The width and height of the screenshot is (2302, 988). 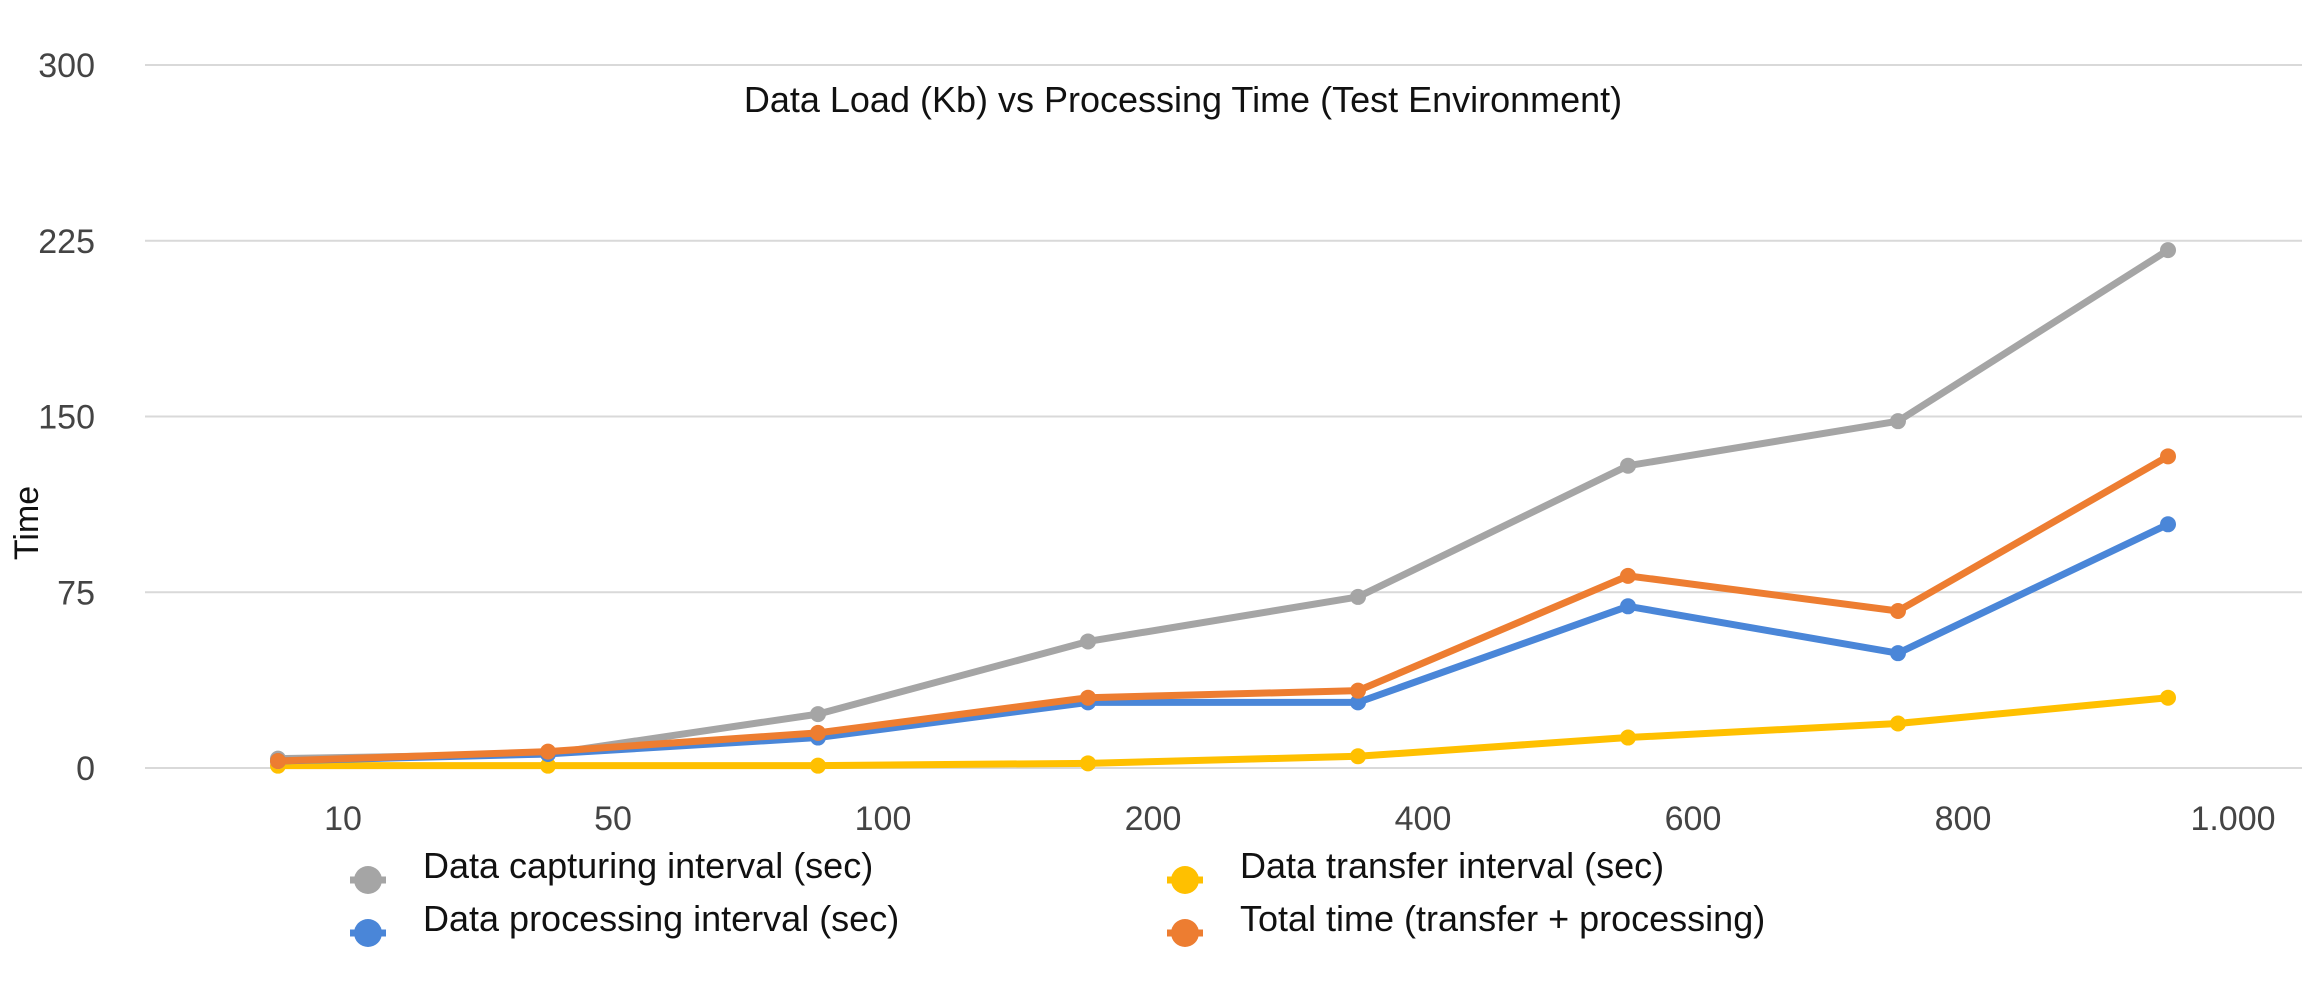 What do you see at coordinates (661, 918) in the screenshot?
I see `legend-label: Data processing interval (sec)` at bounding box center [661, 918].